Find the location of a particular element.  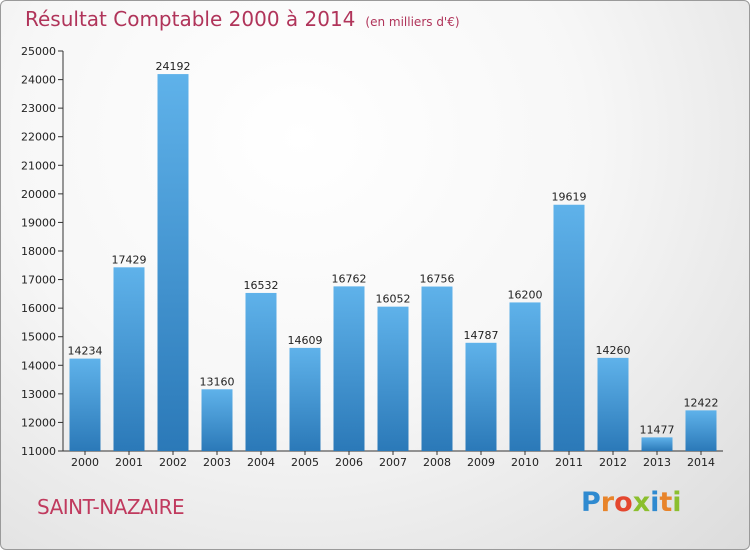

value-label-2014: 12422 is located at coordinates (701, 402).